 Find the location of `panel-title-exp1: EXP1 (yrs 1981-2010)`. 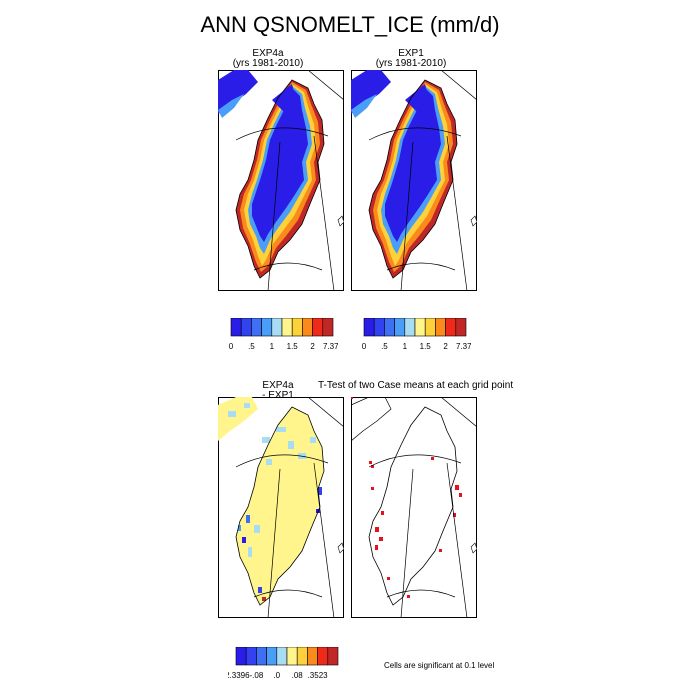

panel-title-exp1: EXP1 (yrs 1981-2010) is located at coordinates (411, 58).